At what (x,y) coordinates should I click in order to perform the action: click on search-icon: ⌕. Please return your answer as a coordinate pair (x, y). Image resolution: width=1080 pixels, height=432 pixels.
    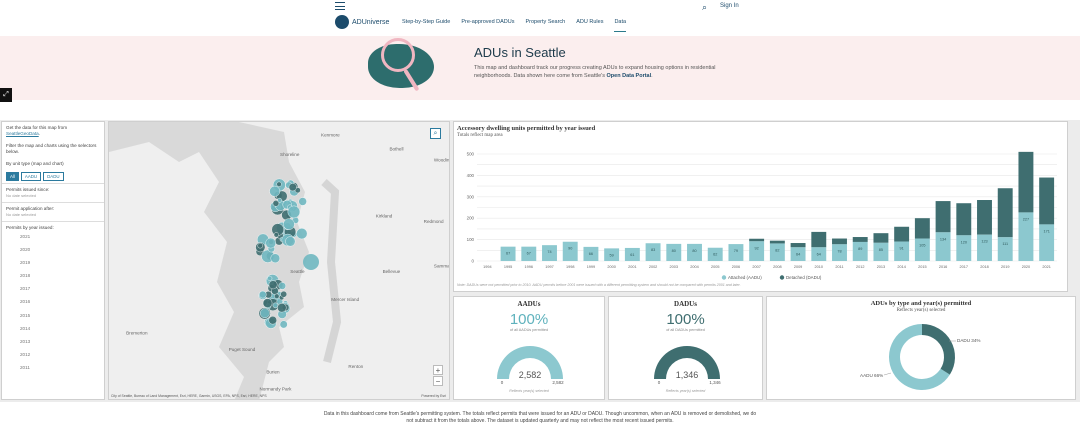
    Looking at the image, I should click on (705, 7).